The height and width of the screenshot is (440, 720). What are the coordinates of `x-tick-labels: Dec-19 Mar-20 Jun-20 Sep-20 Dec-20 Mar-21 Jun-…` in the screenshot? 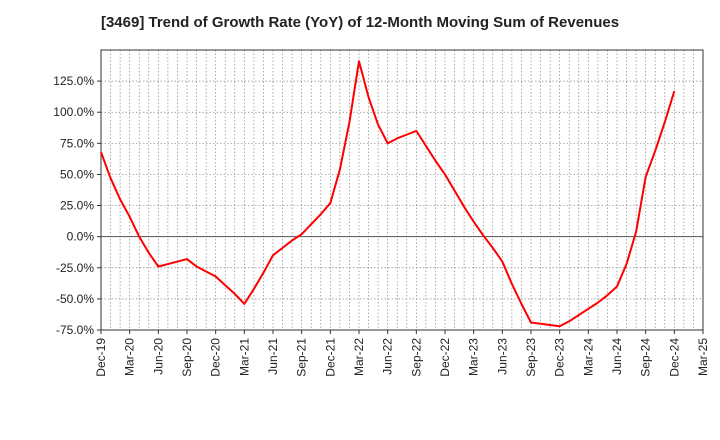 It's located at (402, 357).